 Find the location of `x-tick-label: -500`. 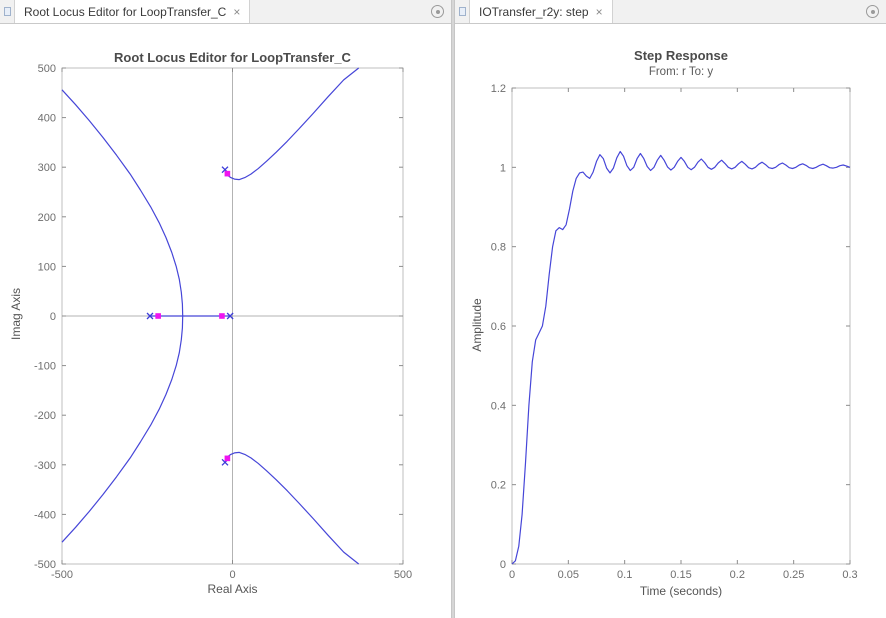

x-tick-label: -500 is located at coordinates (62, 575).